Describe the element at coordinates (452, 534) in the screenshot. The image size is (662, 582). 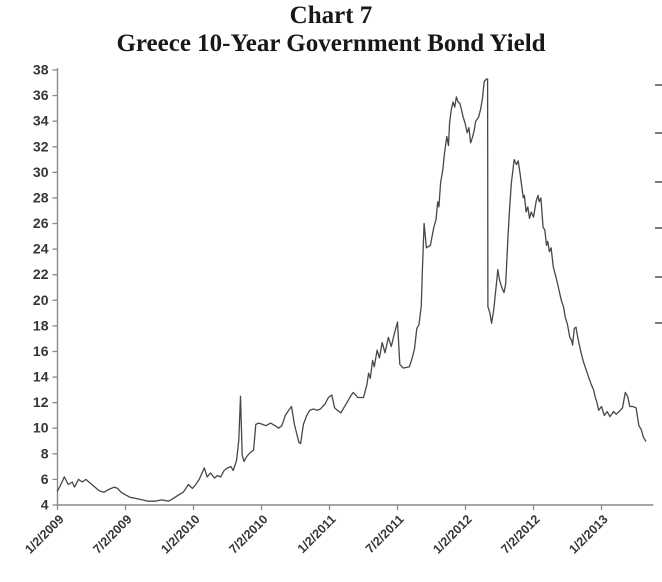
I see `x-tick-label: 1/2/2012` at that location.